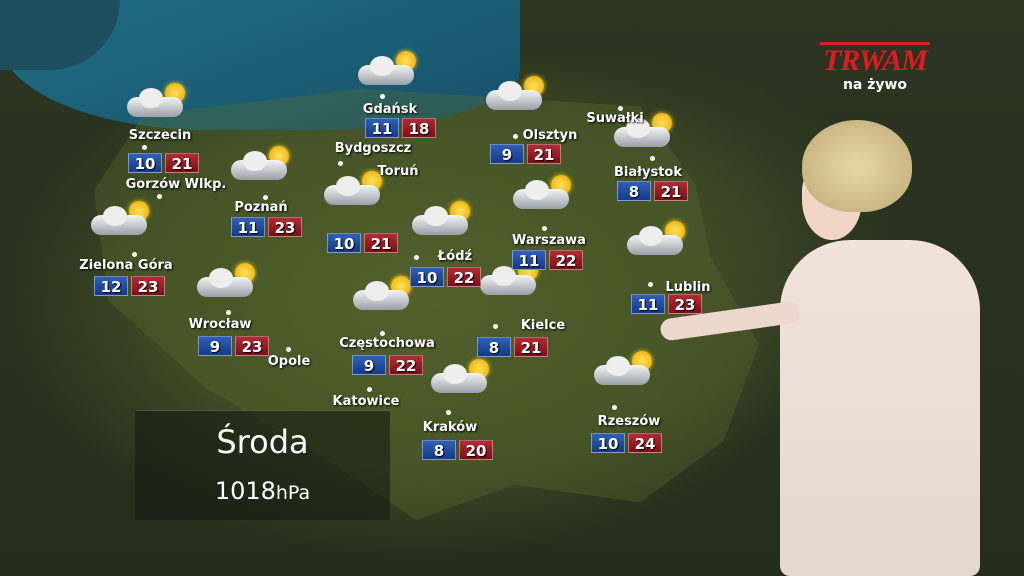  Describe the element at coordinates (126, 265) in the screenshot. I see `city-label: Zielona Góra` at that location.